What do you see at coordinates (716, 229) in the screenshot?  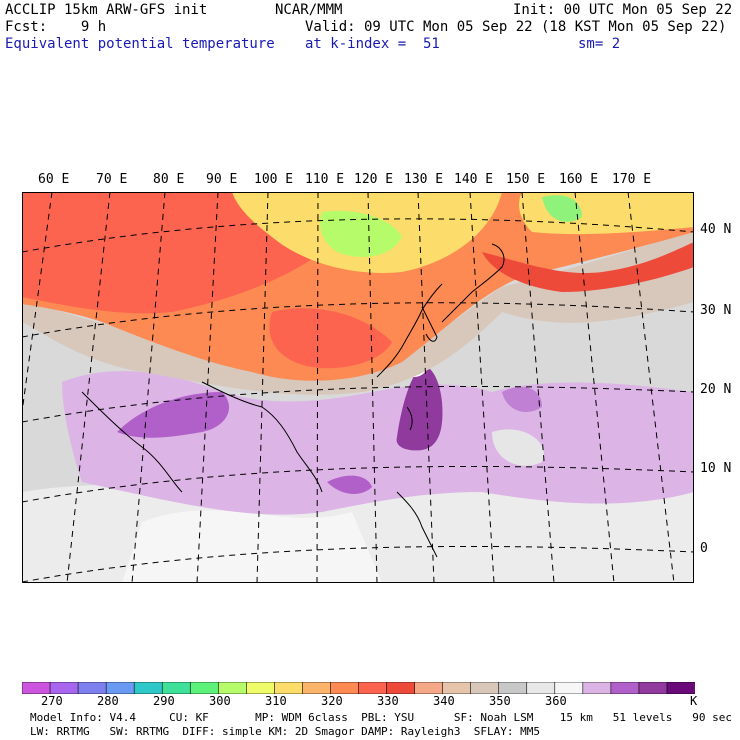 I see `lat-label: 40 N` at bounding box center [716, 229].